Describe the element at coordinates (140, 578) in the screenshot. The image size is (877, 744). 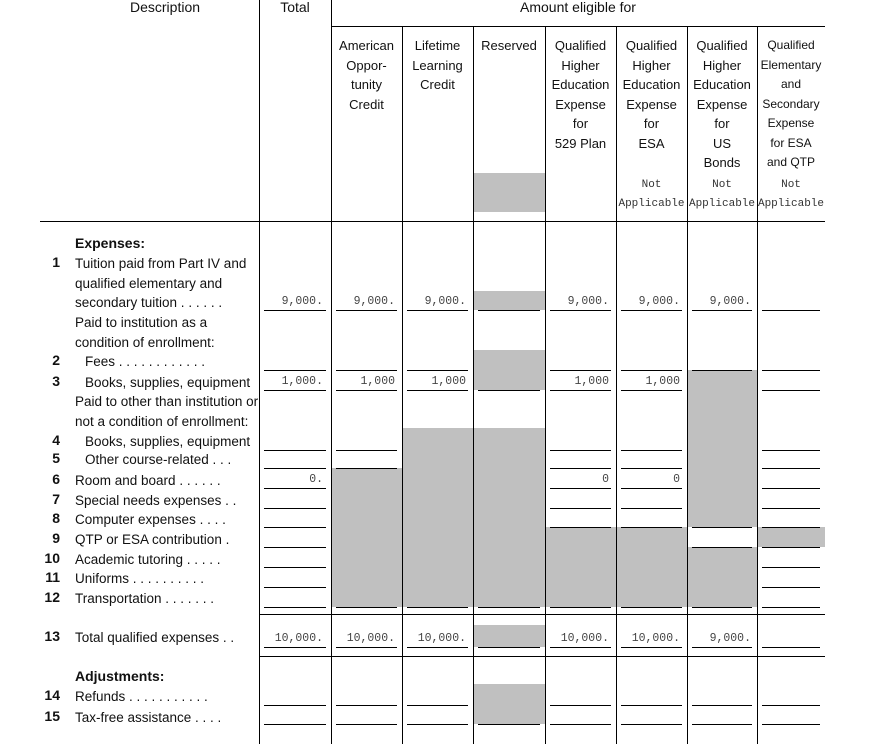
I see `row-label-line: Uniforms . . . . . . . . . .` at that location.